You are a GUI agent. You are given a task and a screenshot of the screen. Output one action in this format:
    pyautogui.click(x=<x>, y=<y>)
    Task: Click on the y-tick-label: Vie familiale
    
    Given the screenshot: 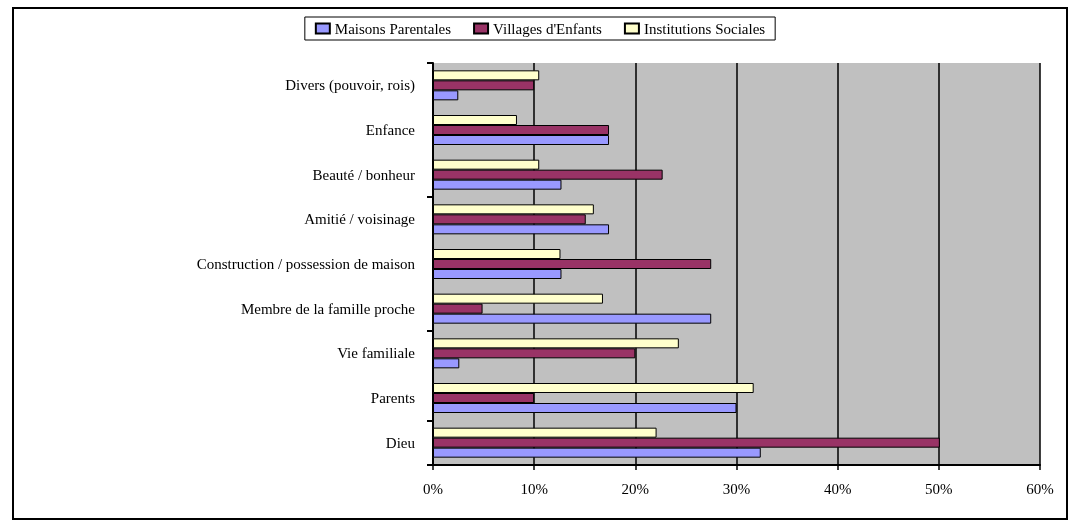 What is the action you would take?
    pyautogui.click(x=376, y=353)
    